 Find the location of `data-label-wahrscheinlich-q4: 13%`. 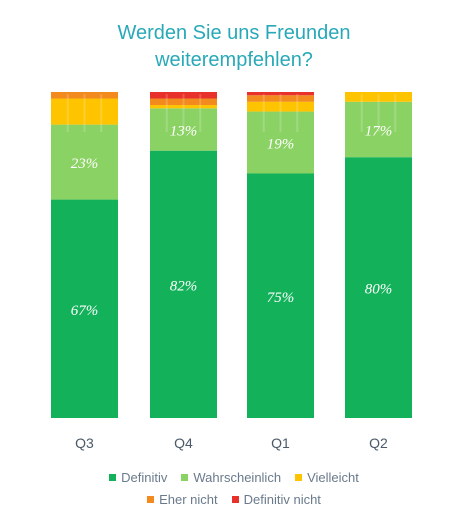

data-label-wahrscheinlich-q4: 13% is located at coordinates (184, 131).